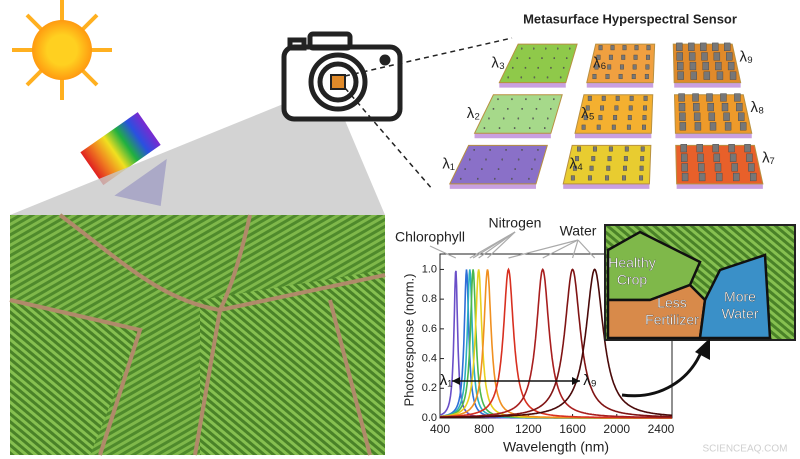 The image size is (800, 459). I want to click on y-tick-label: 0.2, so click(429, 388).